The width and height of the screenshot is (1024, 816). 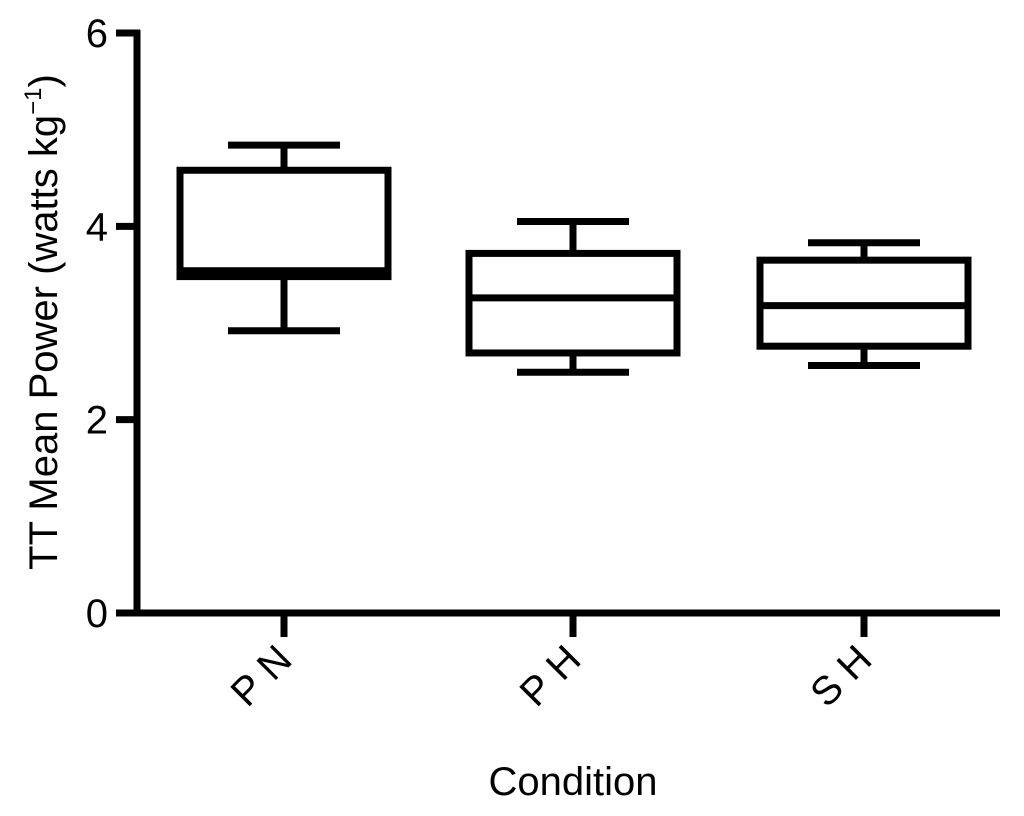 What do you see at coordinates (551, 676) in the screenshot?
I see `x-tick-label: P H` at bounding box center [551, 676].